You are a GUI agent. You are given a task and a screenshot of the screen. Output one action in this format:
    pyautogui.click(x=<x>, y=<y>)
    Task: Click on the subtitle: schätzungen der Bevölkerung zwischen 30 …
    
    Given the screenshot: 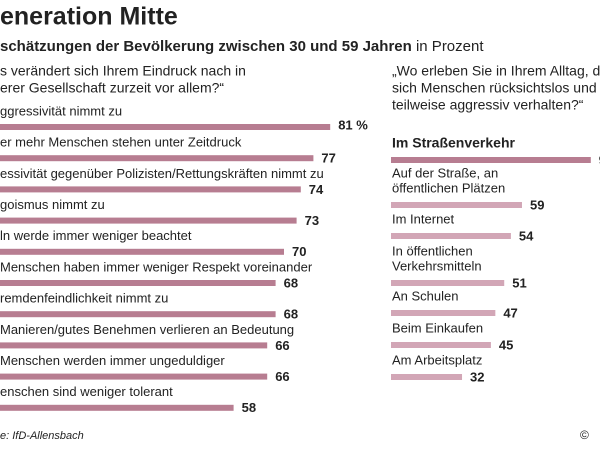 What is the action you would take?
    pyautogui.click(x=242, y=46)
    